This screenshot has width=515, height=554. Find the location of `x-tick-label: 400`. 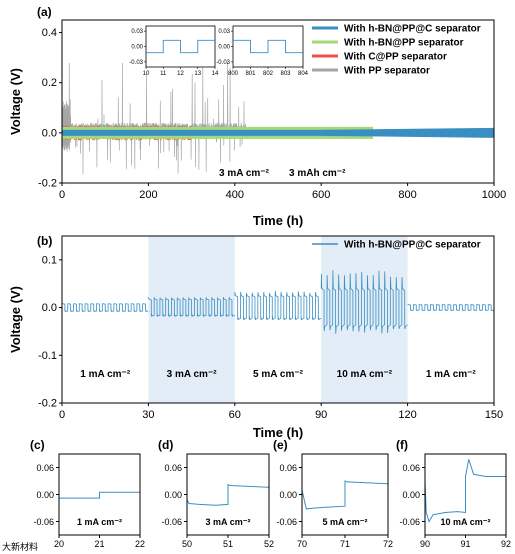

x-tick-label: 400 is located at coordinates (235, 195).